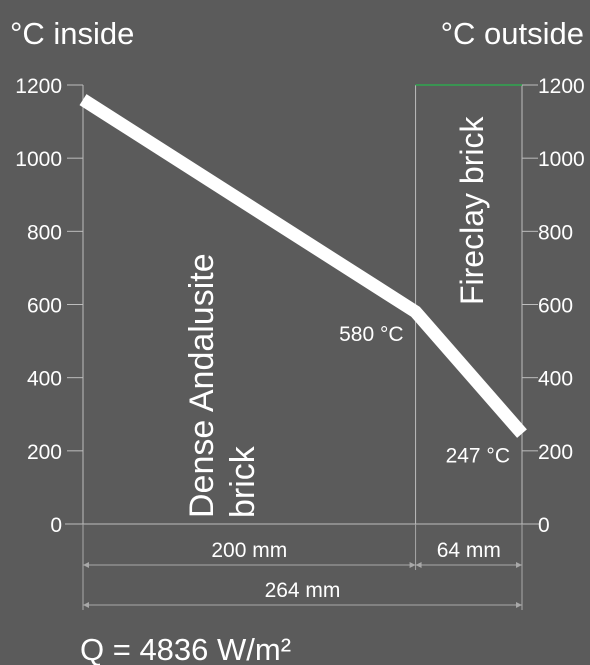 The image size is (590, 665). I want to click on dimension-total-label: 264 mm, so click(303, 590).